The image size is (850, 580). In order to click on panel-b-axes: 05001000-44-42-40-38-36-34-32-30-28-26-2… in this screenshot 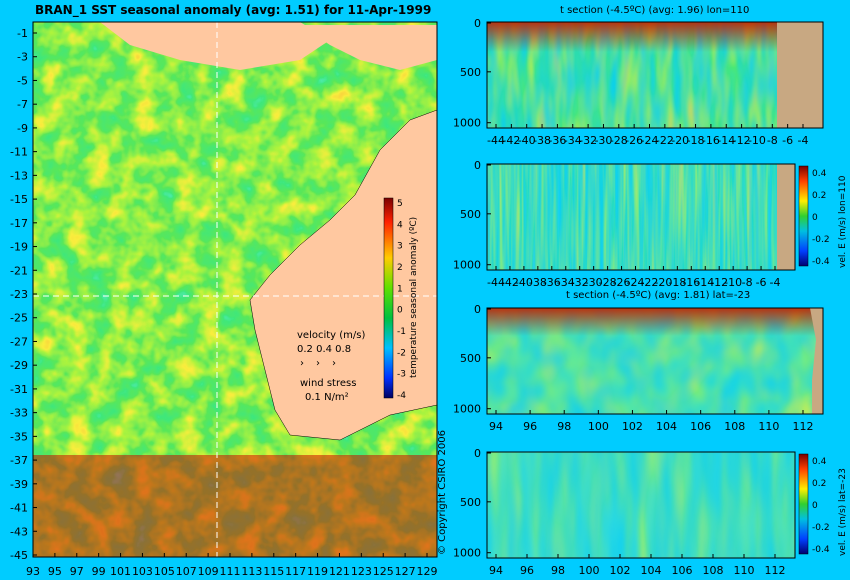, I will do `click(641, 224)`.